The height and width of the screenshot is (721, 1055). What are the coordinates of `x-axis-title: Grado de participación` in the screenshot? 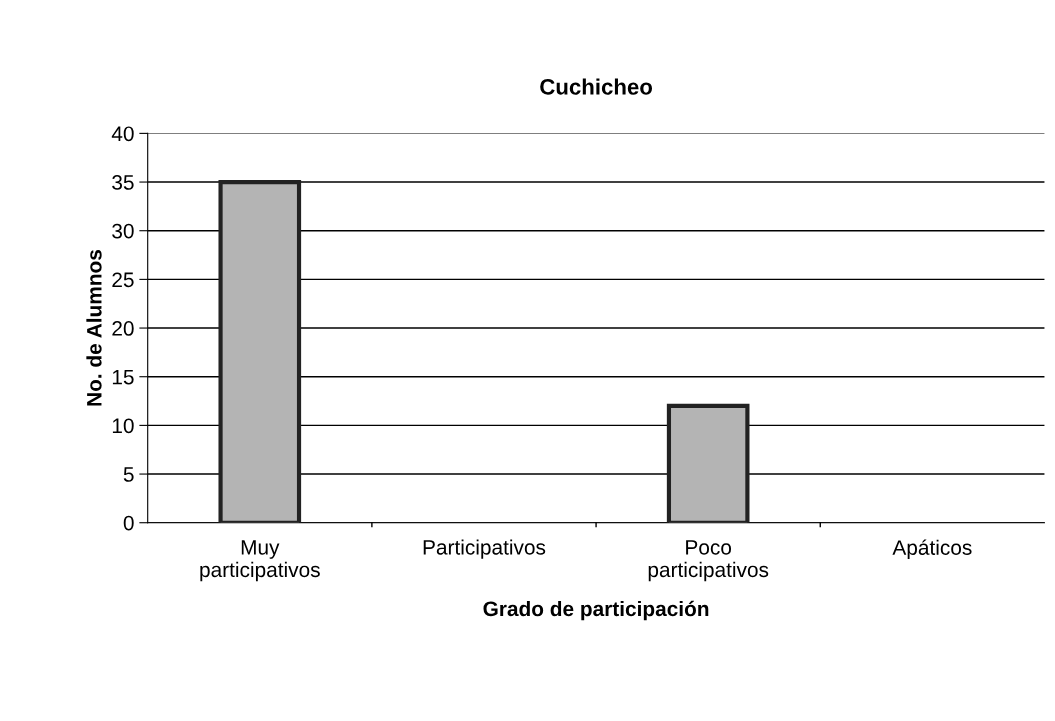 It's located at (596, 610).